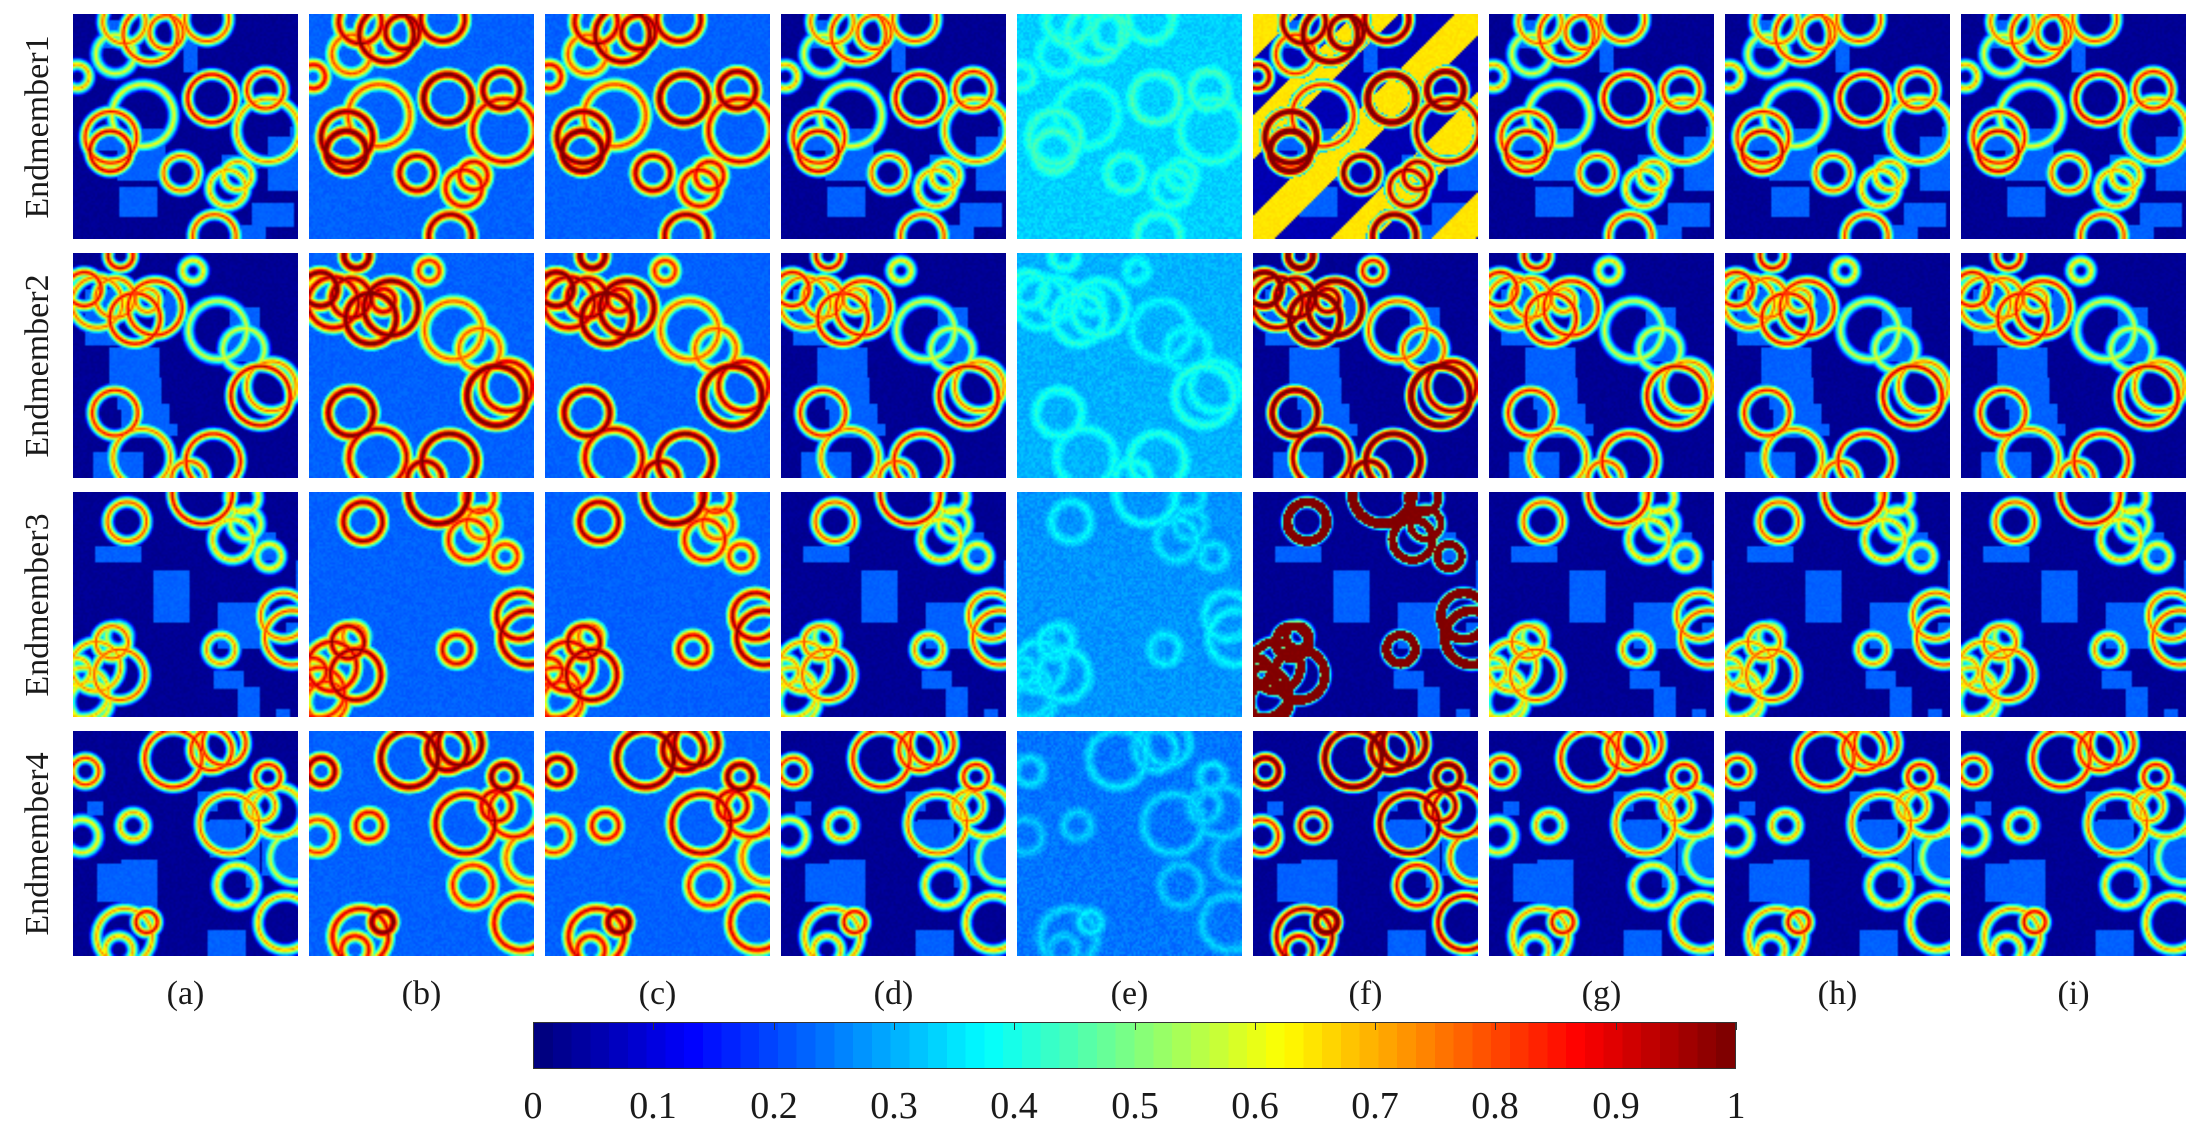 Image resolution: width=2201 pixels, height=1144 pixels. I want to click on abundance-map-r1-c1, so click(185, 126).